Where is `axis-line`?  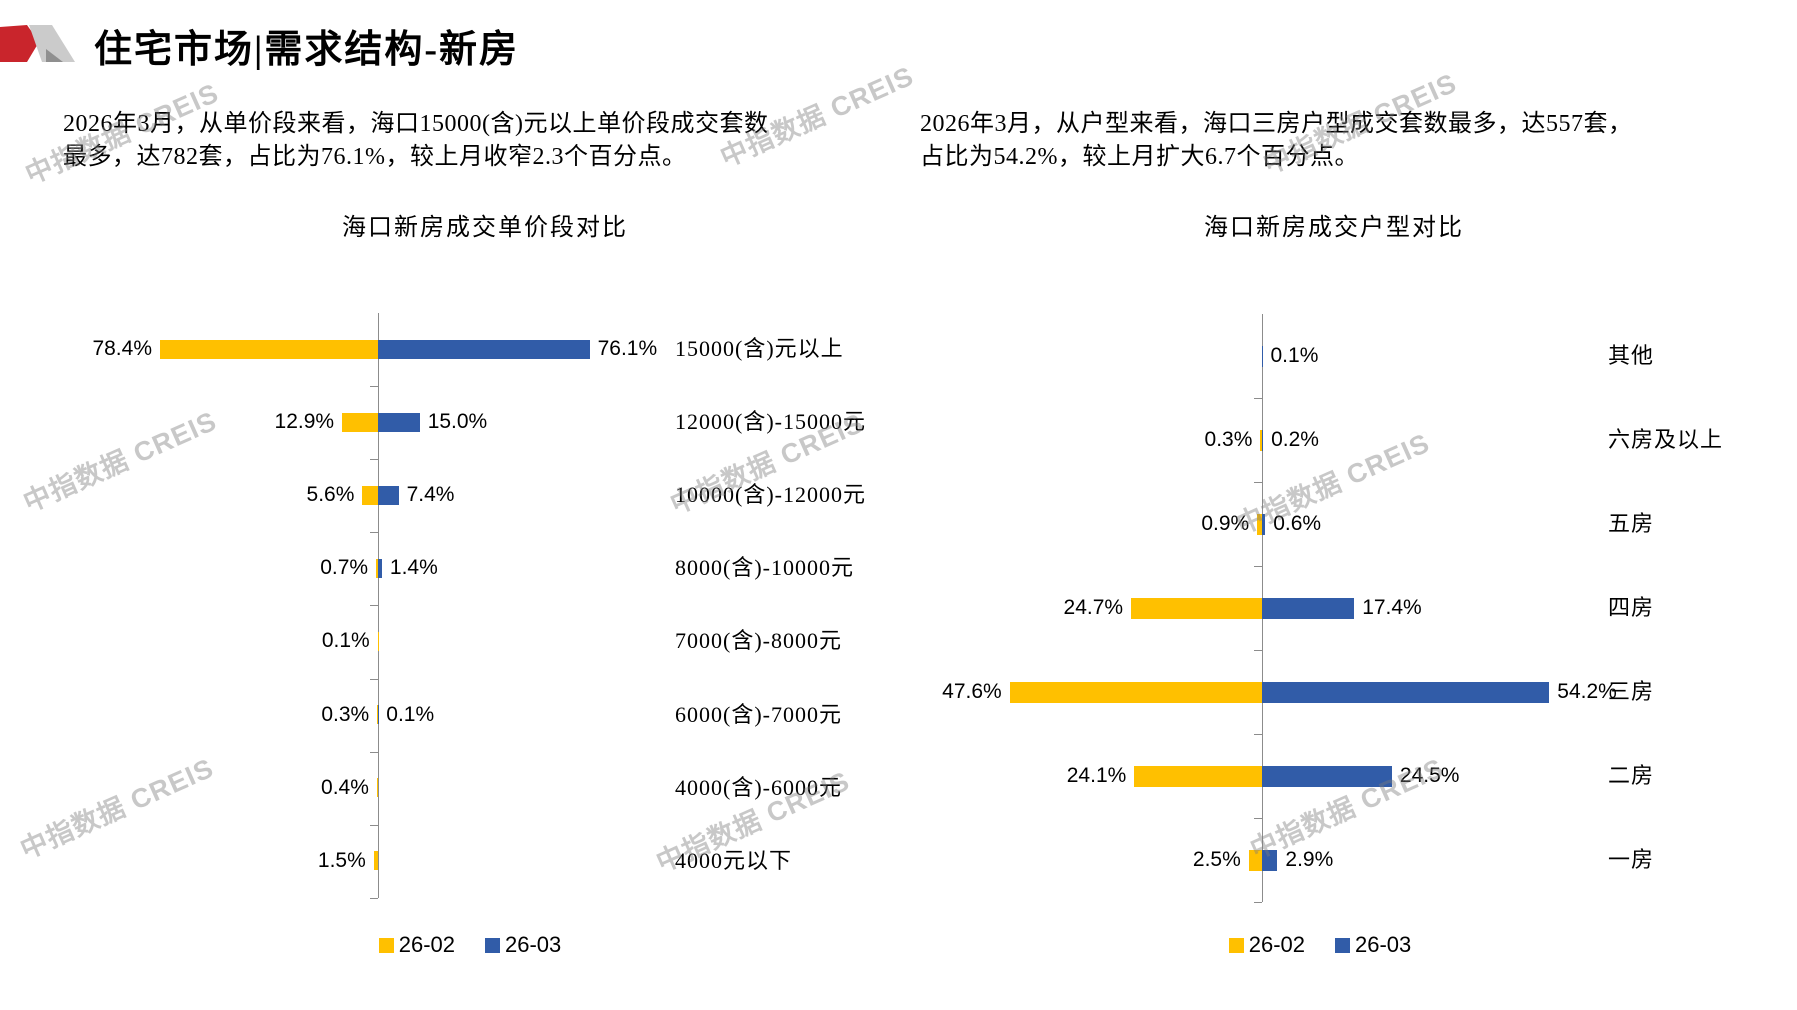
axis-line is located at coordinates (378, 605).